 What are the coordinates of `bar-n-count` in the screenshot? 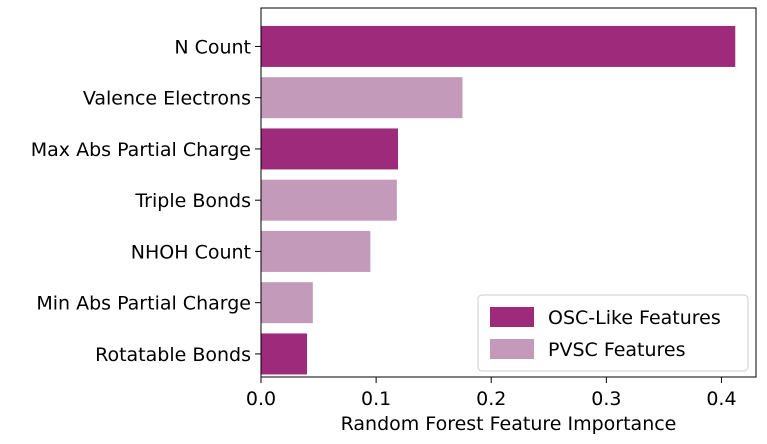 It's located at (498, 46).